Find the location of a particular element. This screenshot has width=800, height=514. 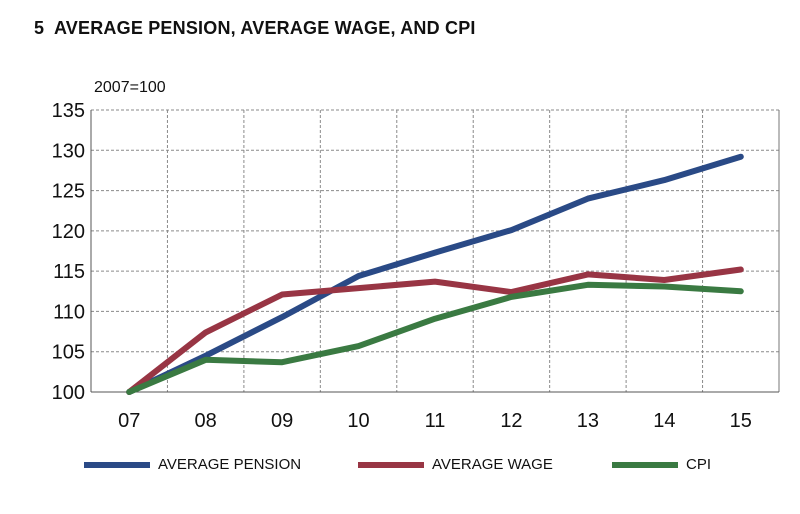

legend-swatch-average-pension is located at coordinates (117, 464).